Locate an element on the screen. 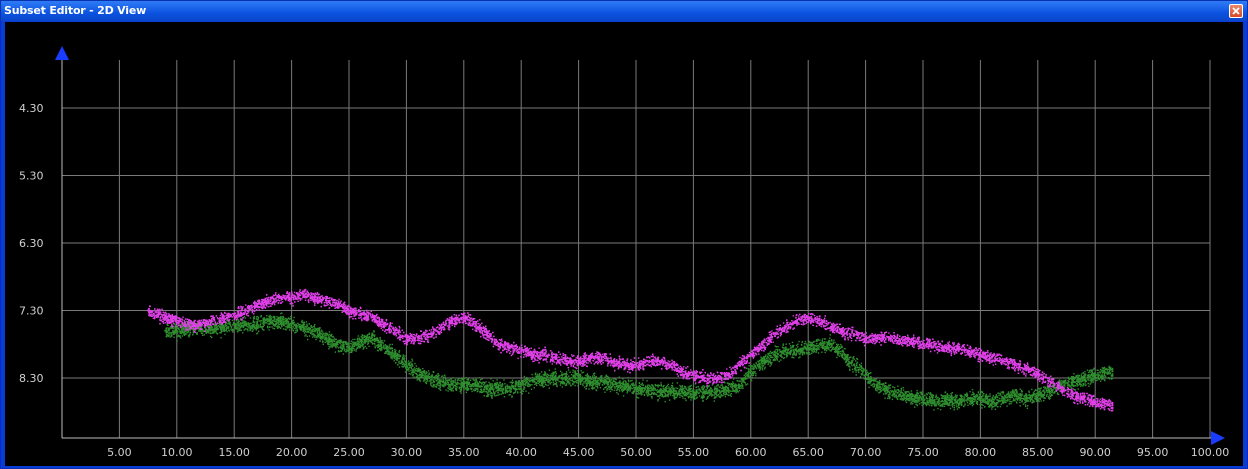 The height and width of the screenshot is (469, 1248). x-tick-label: 40.00 is located at coordinates (521, 452).